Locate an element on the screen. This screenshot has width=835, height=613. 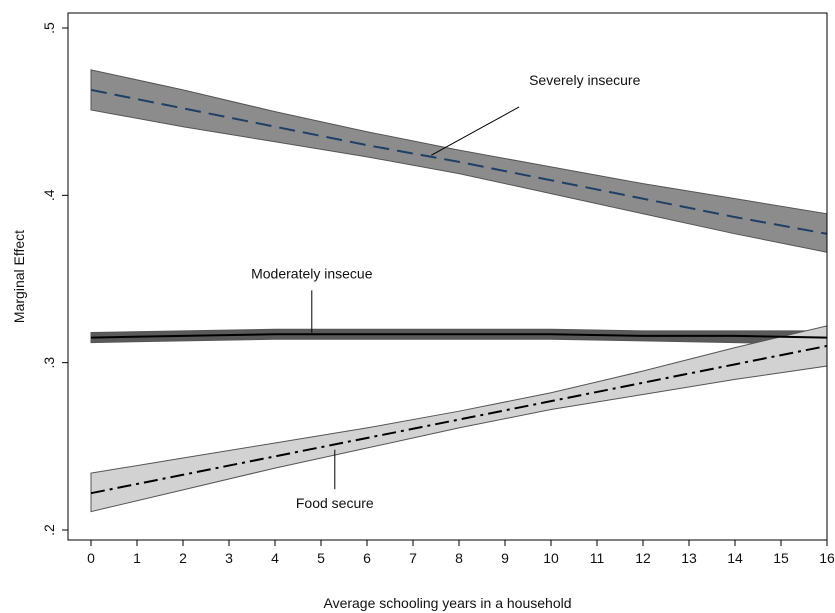
x-tick-label: 4 is located at coordinates (275, 558).